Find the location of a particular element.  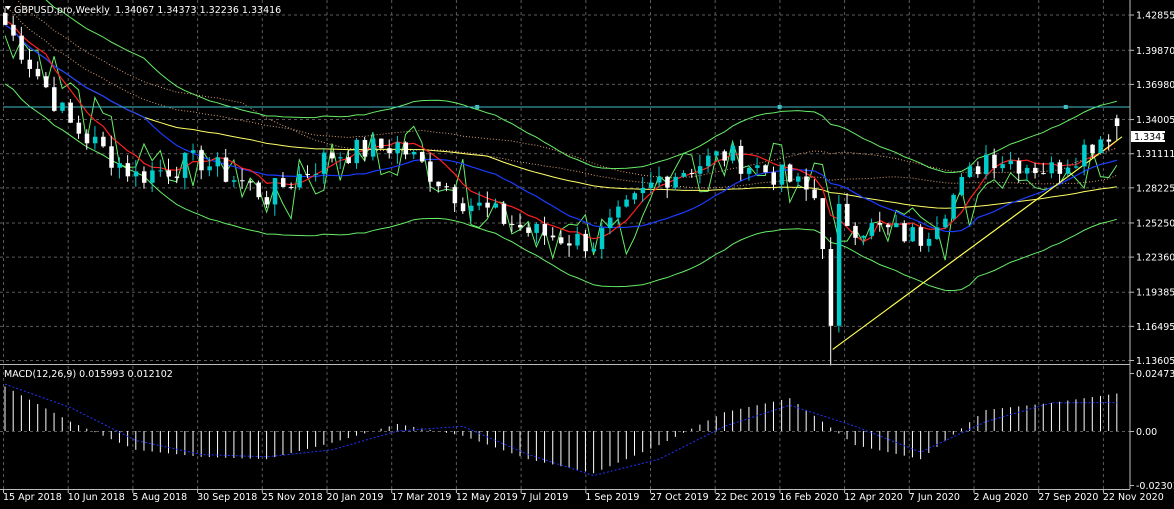

time-tick-label: 7 Jun 2020 is located at coordinates (934, 497).